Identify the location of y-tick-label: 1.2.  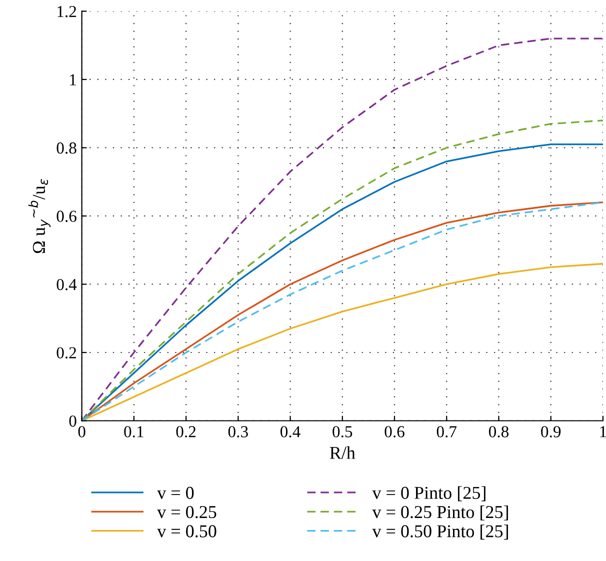
(67, 12).